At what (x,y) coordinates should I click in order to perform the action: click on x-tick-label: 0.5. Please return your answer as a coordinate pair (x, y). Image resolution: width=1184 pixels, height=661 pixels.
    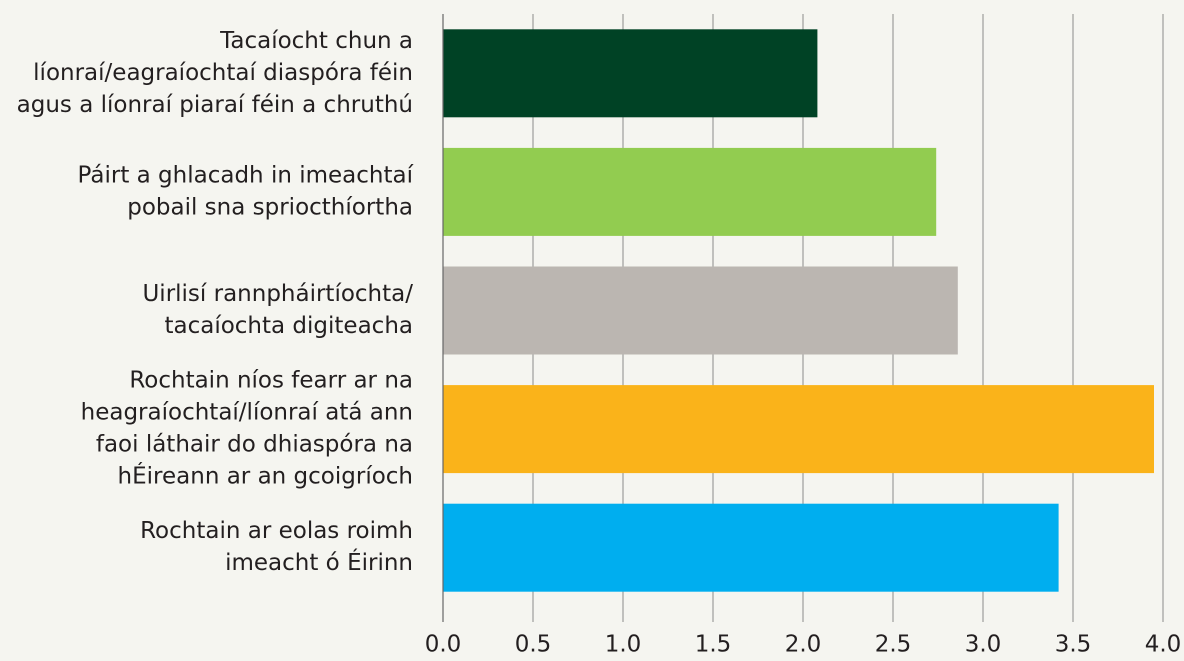
    Looking at the image, I should click on (533, 645).